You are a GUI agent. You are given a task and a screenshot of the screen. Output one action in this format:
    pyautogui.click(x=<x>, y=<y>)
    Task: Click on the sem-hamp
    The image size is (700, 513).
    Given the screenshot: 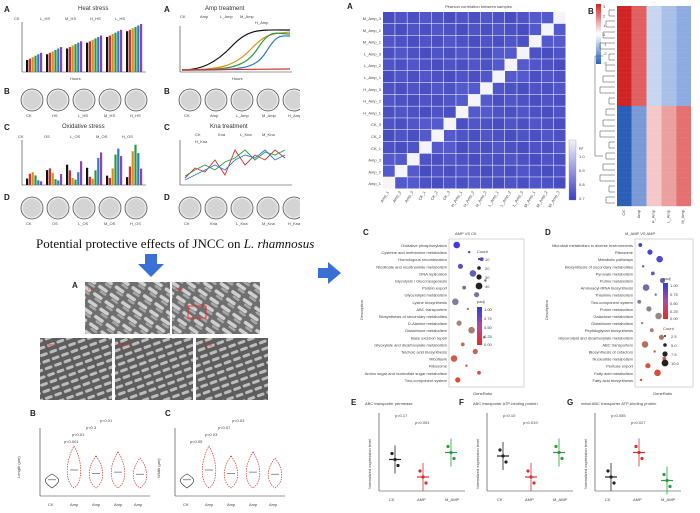 What is the action you would take?
    pyautogui.click(x=232, y=369)
    